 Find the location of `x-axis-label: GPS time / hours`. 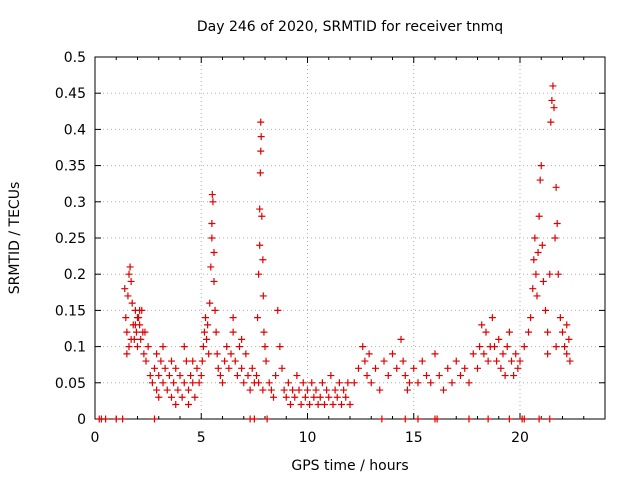

x-axis-label: GPS time / hours is located at coordinates (349, 466).